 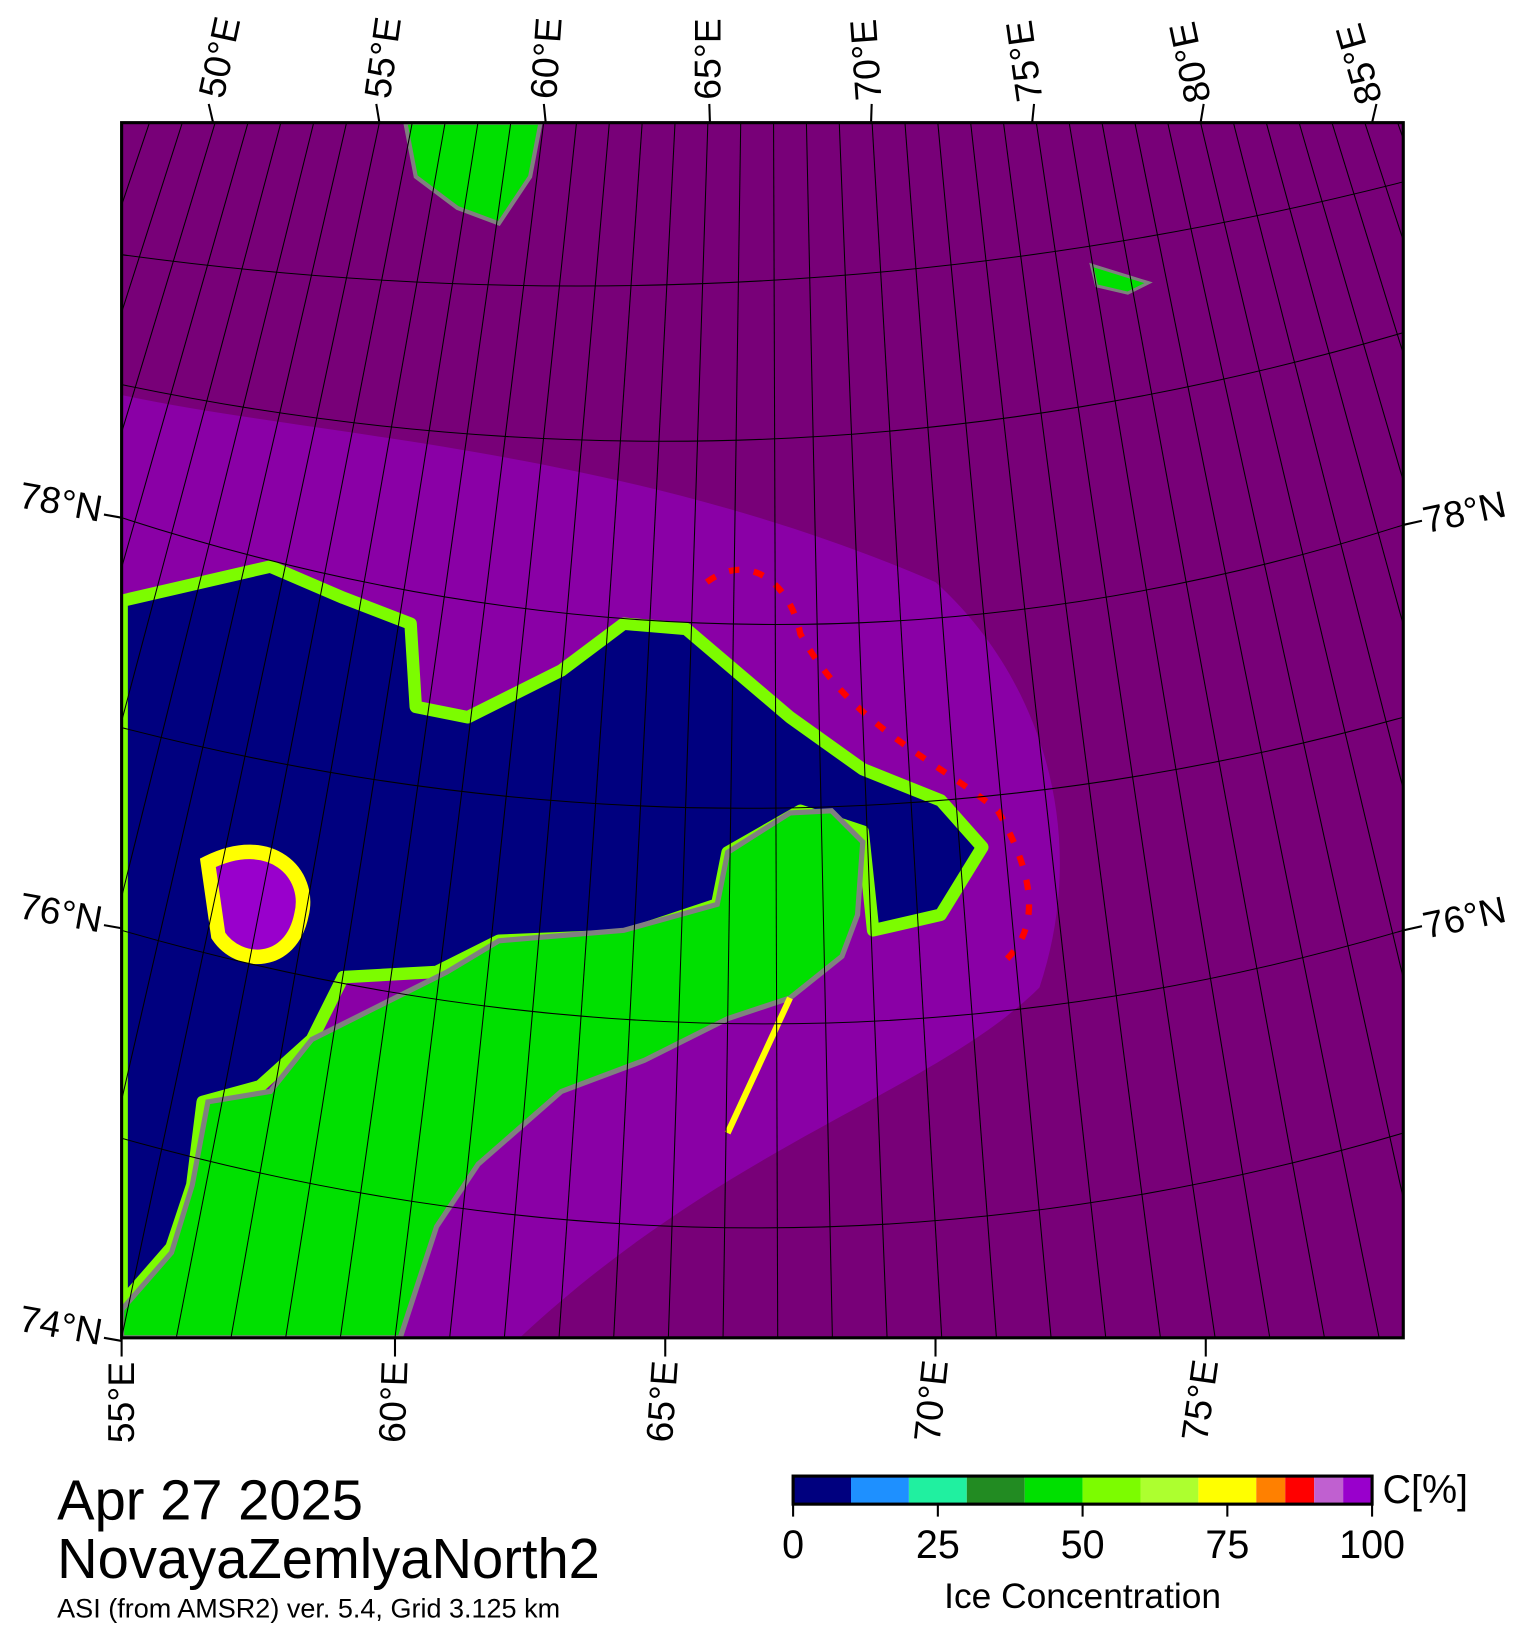 I want to click on longitude-label: 60°E, so click(x=393, y=1402).